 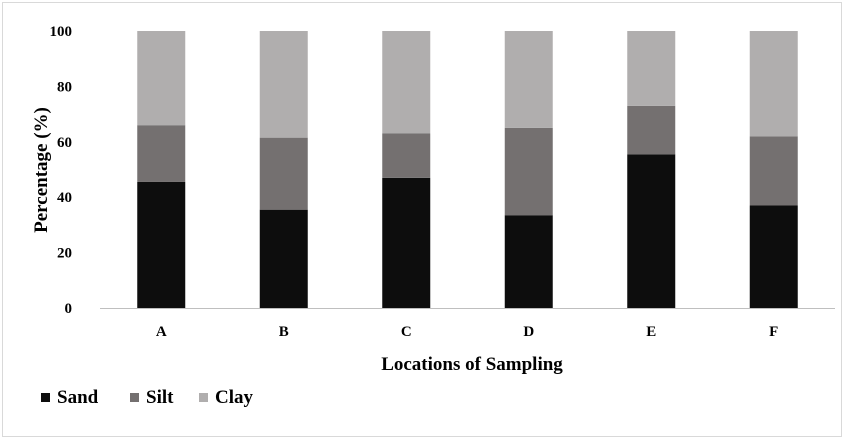 I want to click on bar-sand-c, so click(x=406, y=242).